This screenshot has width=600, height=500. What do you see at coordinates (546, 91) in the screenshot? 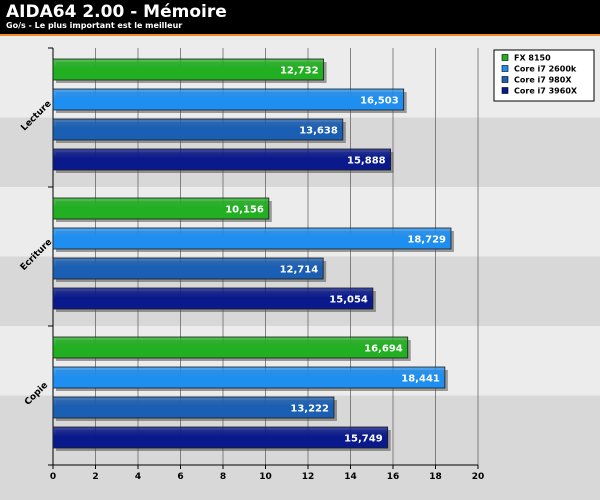
I see `legend-entry: Core i7 3960X` at bounding box center [546, 91].